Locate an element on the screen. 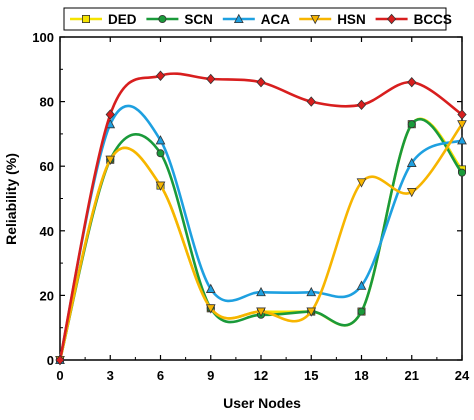 The width and height of the screenshot is (474, 420). legend-item-aca: ACA is located at coordinates (256, 19).